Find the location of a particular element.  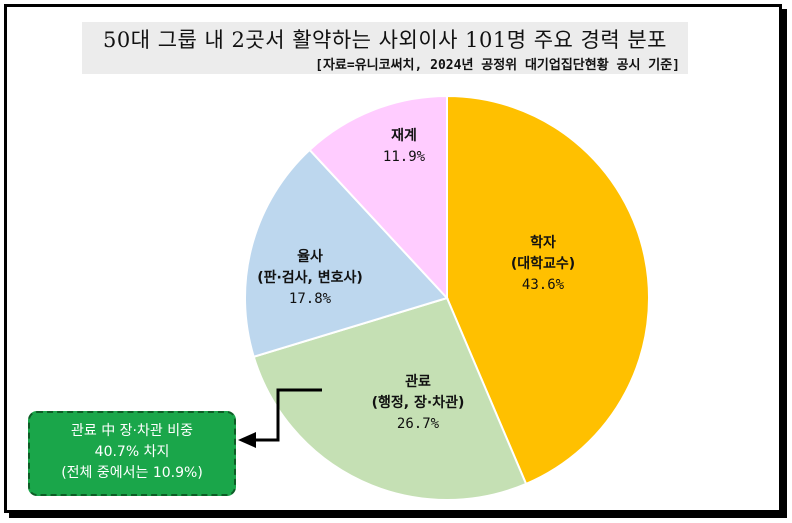

chart-source: [자료=유니코써치, 2024년 공정위 대기업집단현황 공시 기준] is located at coordinates (497, 65).